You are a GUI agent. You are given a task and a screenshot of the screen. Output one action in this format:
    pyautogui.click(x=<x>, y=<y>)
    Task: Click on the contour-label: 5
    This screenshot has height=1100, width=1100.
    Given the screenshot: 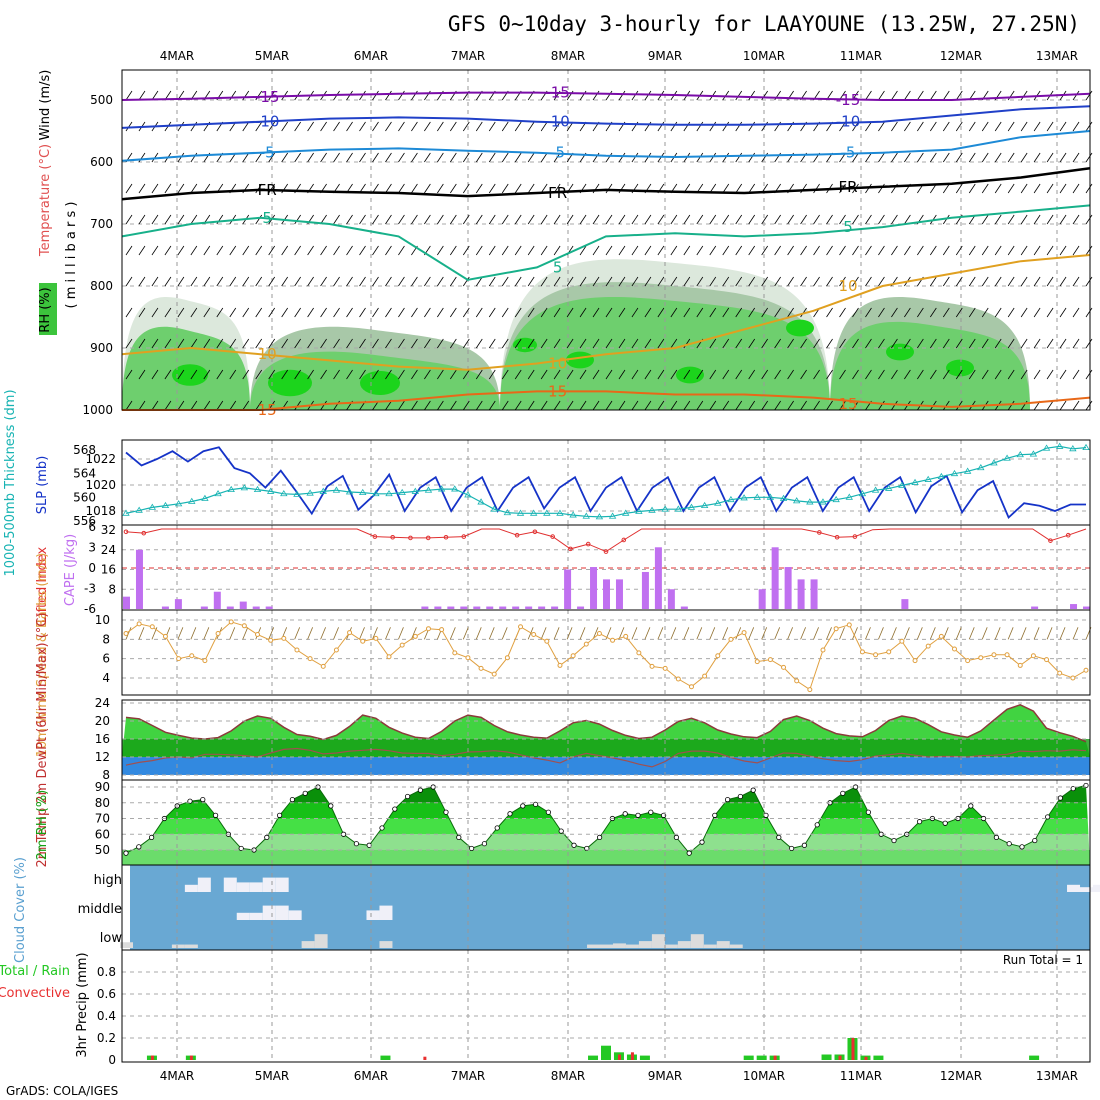 What is the action you would take?
    pyautogui.click(x=267, y=218)
    